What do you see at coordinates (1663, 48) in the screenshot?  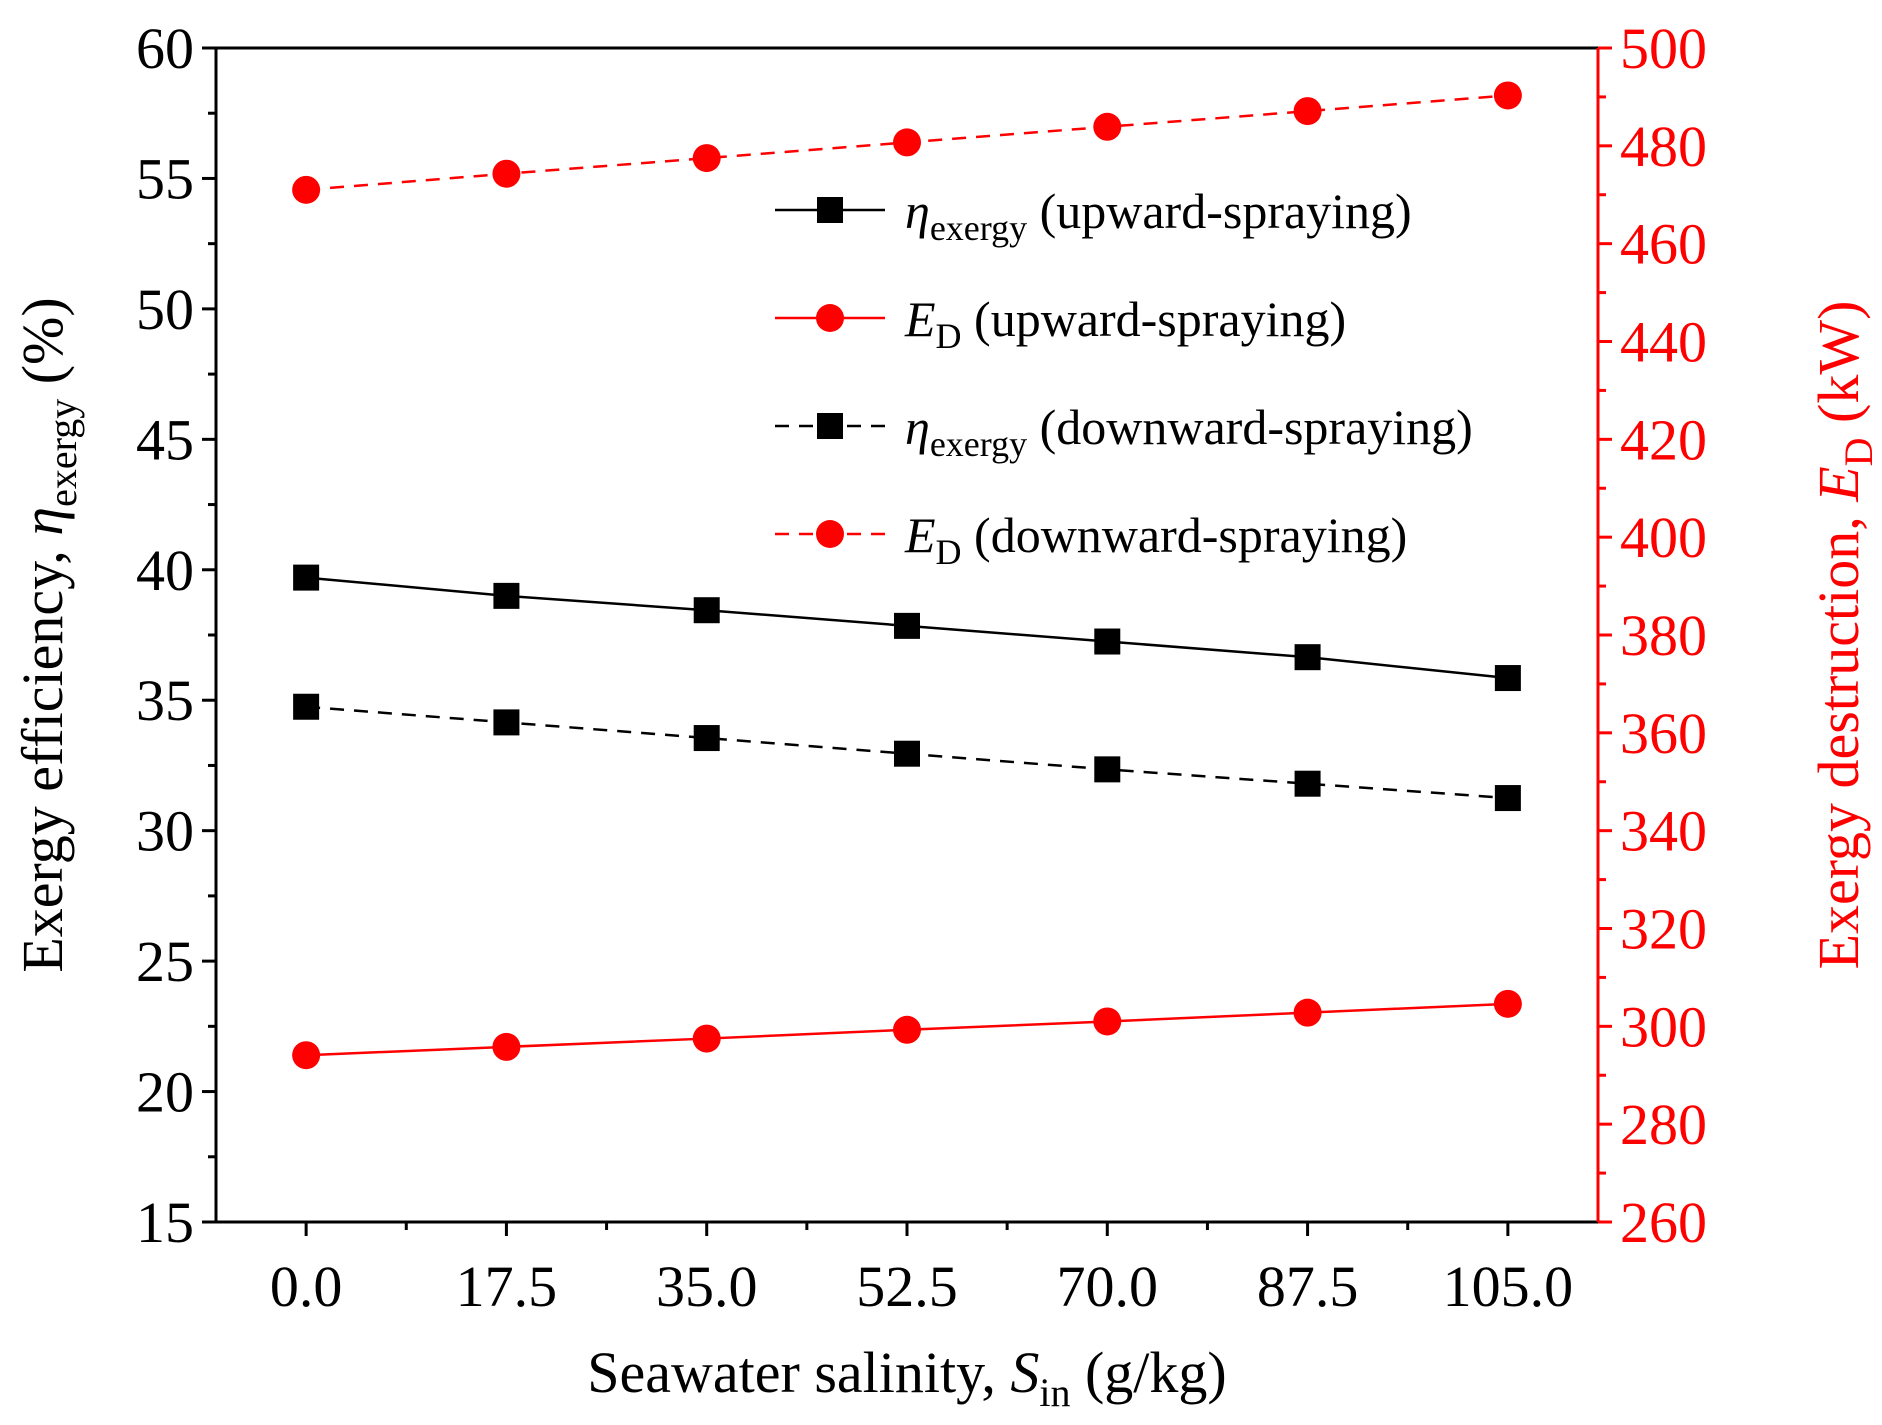 I see `y-right-tick-label: 500` at bounding box center [1663, 48].